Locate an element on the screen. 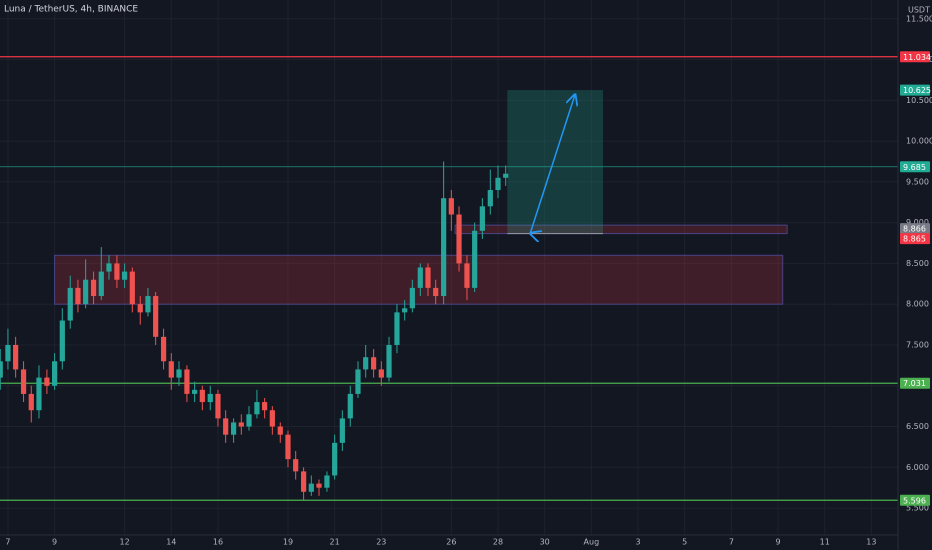 The image size is (932, 550). price-label: 11.034 is located at coordinates (917, 57).